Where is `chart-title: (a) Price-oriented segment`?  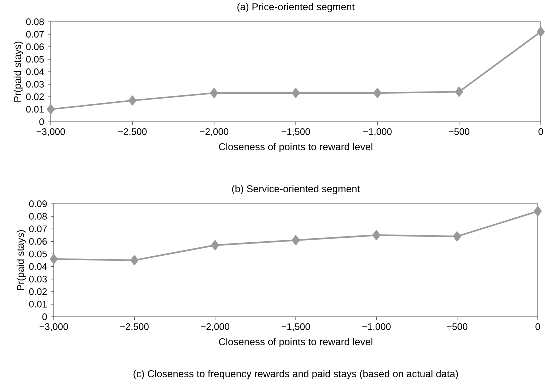
chart-title: (a) Price-oriented segment is located at coordinates (296, 7).